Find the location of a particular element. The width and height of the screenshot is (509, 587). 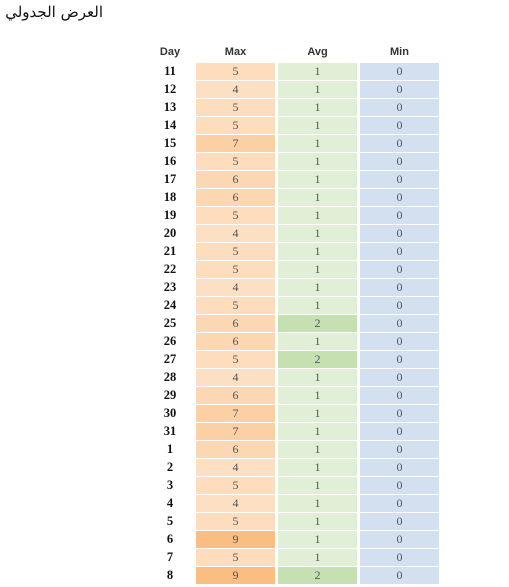

column-header: Min is located at coordinates (399, 52).